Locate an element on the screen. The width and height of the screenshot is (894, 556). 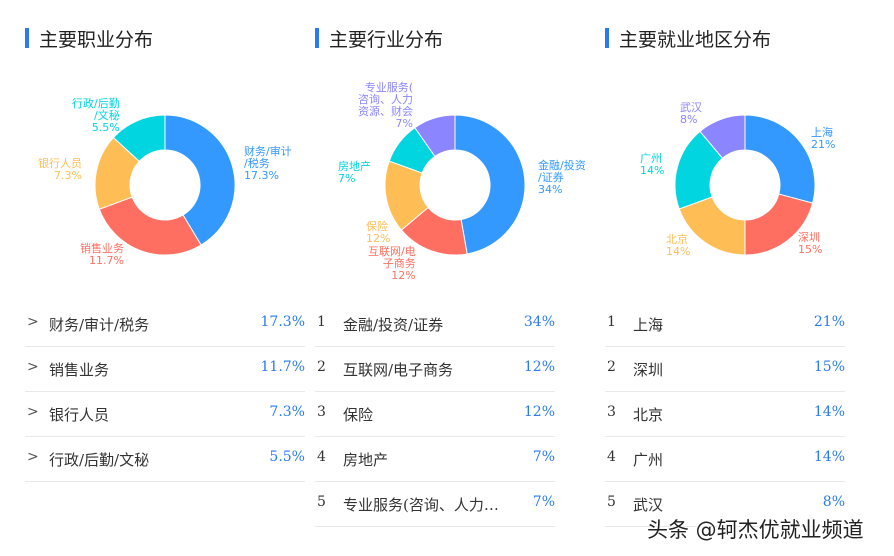
list-item: 4 广州 14% is located at coordinates (725, 459).